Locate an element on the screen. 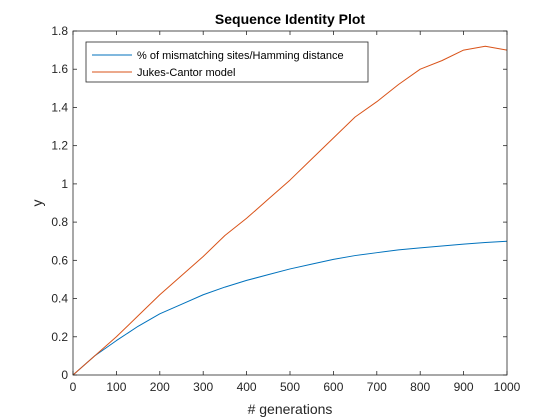  x-tick-label: 600 is located at coordinates (333, 387).